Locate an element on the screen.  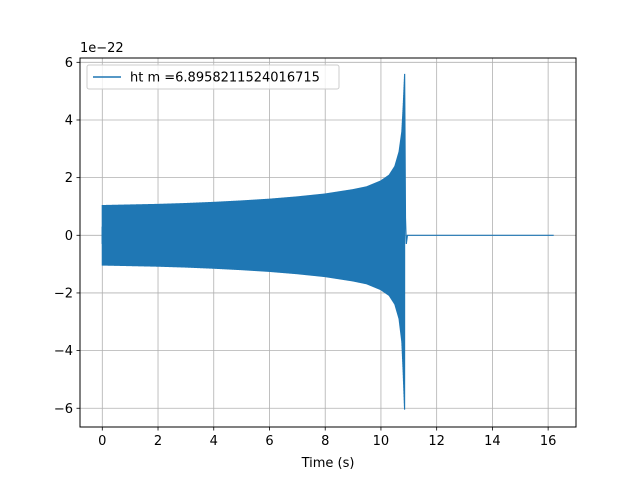
x-tick-label: 2 is located at coordinates (158, 441).